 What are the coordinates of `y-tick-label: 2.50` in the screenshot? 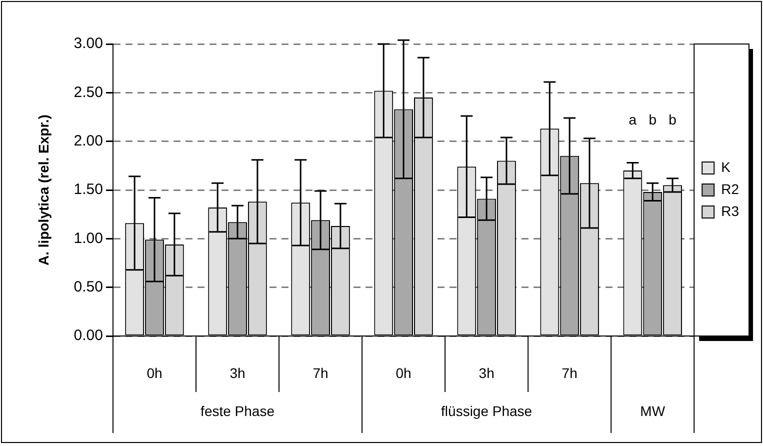 It's located at (88, 92).